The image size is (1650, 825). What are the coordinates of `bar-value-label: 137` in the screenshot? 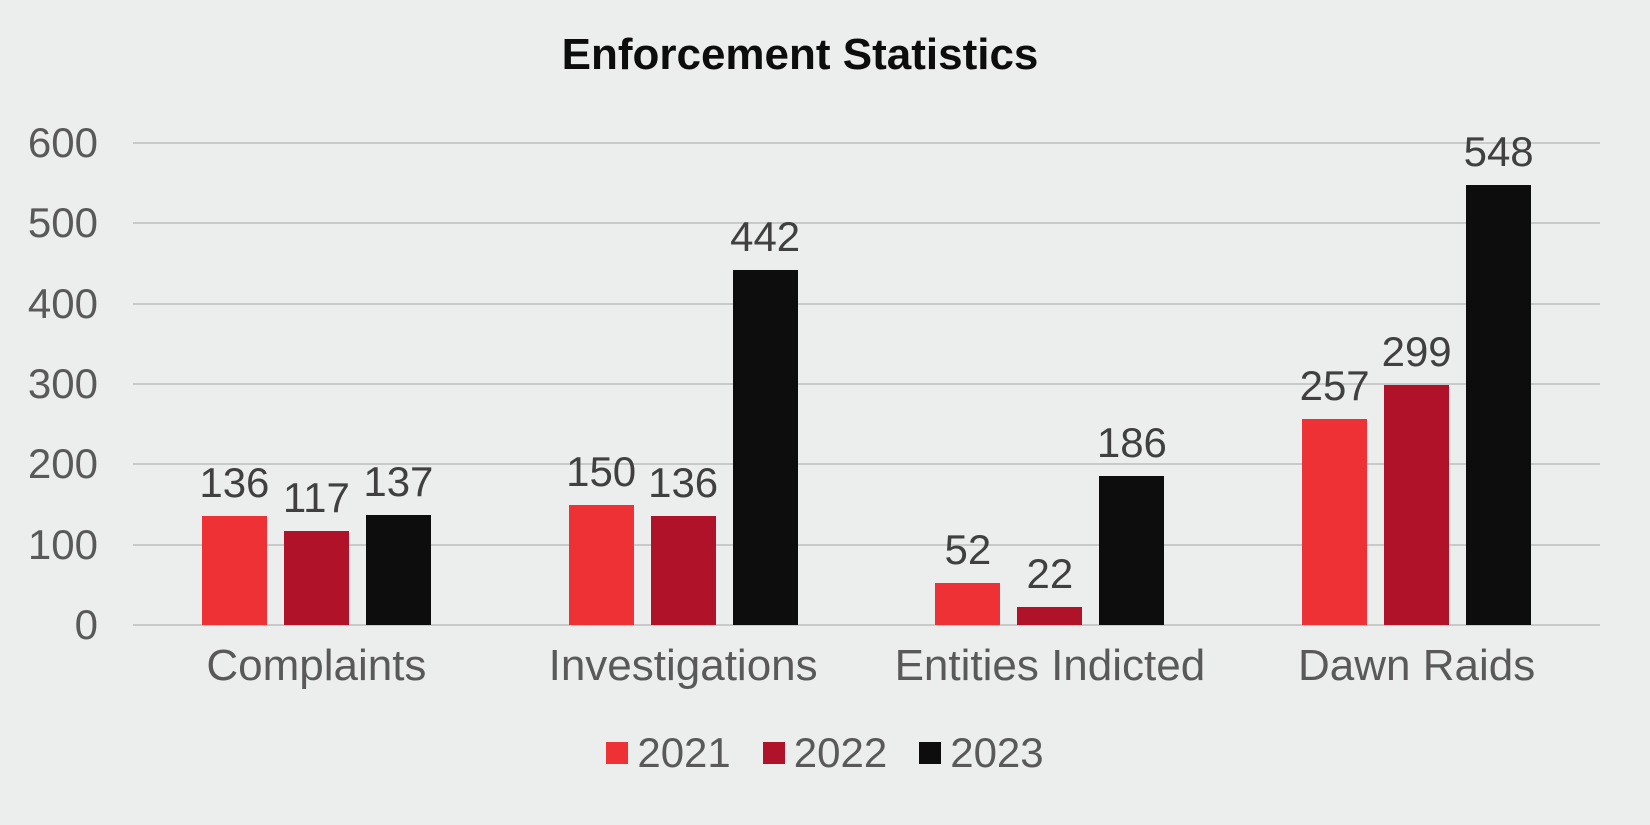 It's located at (398, 481).